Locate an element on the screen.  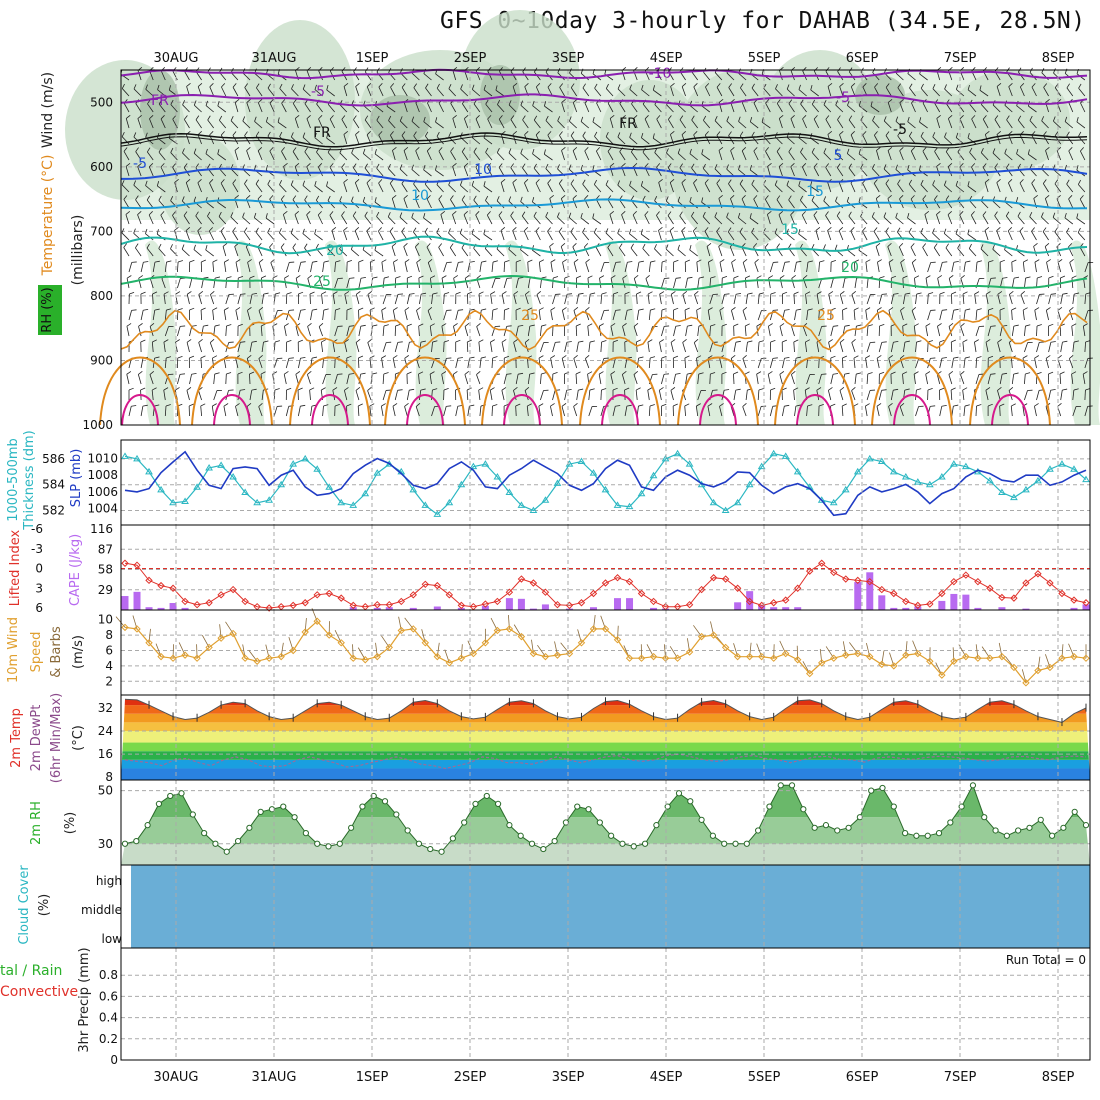
temp2m-panel is located at coordinates (605, 738).